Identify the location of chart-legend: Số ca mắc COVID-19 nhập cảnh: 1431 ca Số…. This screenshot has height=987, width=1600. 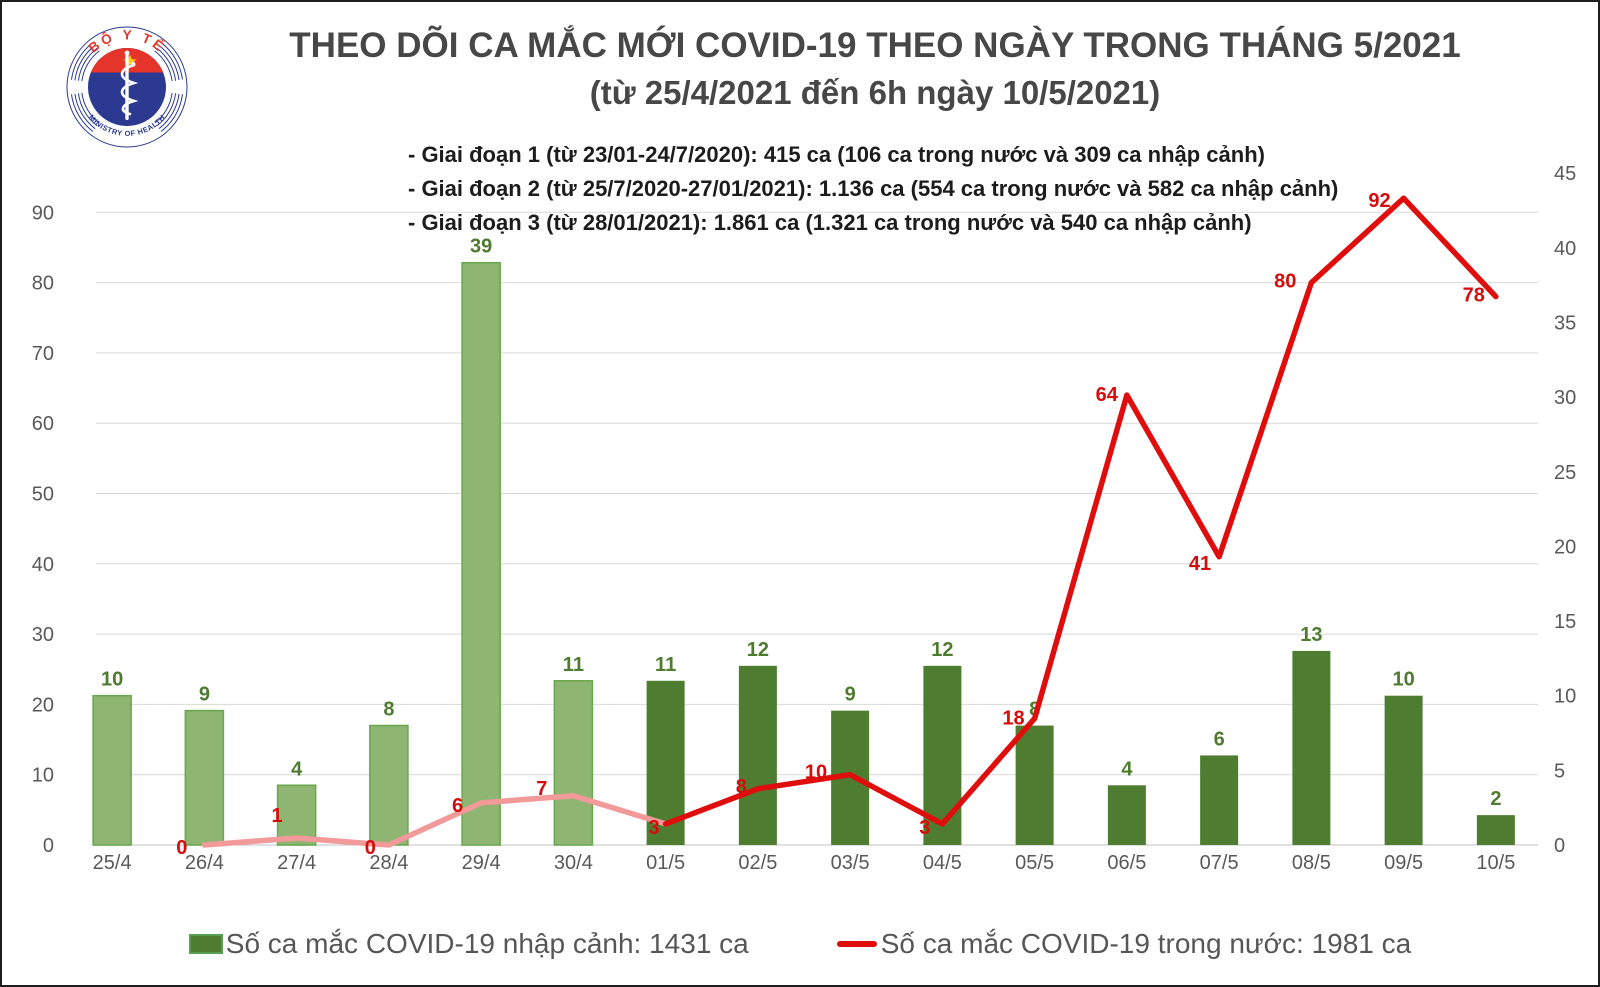
(800, 944).